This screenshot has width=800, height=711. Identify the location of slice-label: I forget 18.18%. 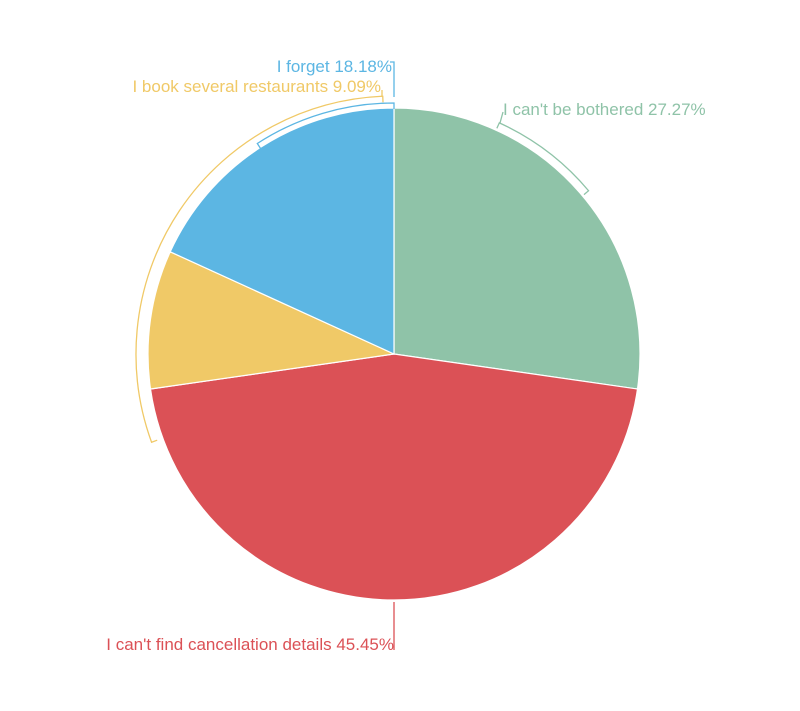
(334, 66).